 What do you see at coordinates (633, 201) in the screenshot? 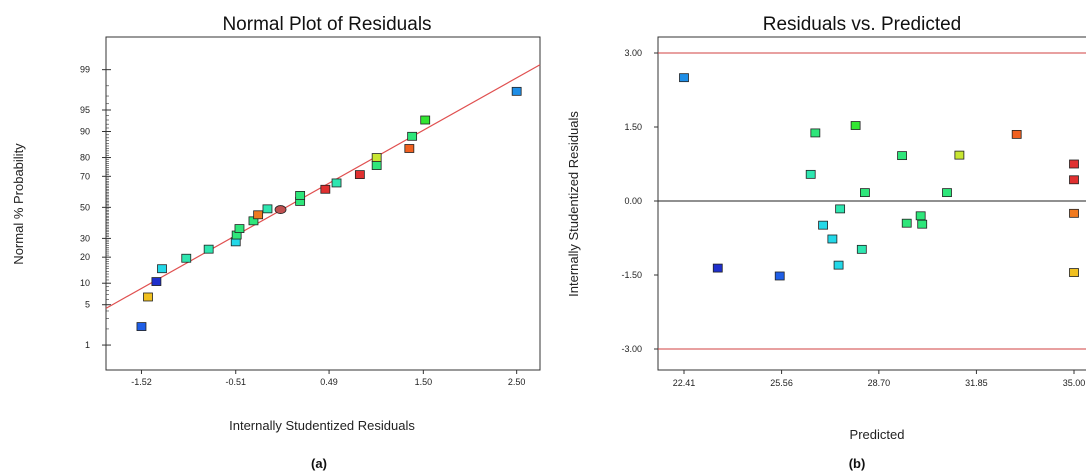
I see `chart-b-y-tick-label: 0.00` at bounding box center [633, 201].